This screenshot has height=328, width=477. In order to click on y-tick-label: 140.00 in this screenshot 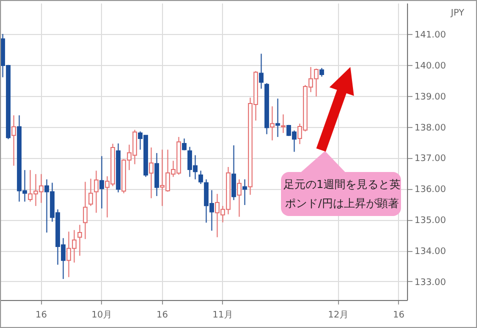, I will do `click(430, 66)`.